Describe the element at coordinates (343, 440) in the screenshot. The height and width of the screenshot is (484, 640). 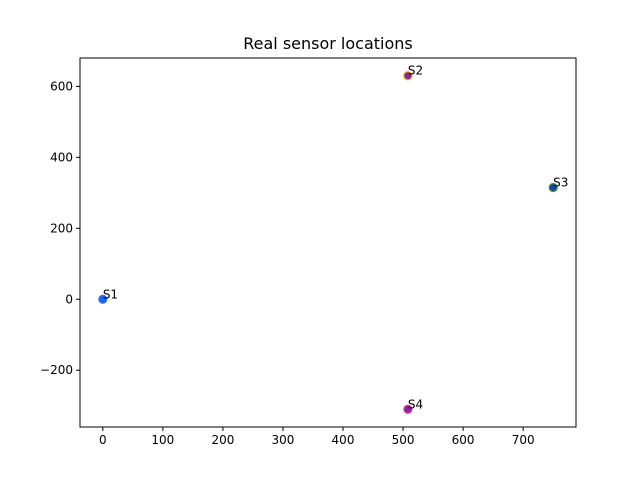
I see `x-tick-label: 400` at that location.